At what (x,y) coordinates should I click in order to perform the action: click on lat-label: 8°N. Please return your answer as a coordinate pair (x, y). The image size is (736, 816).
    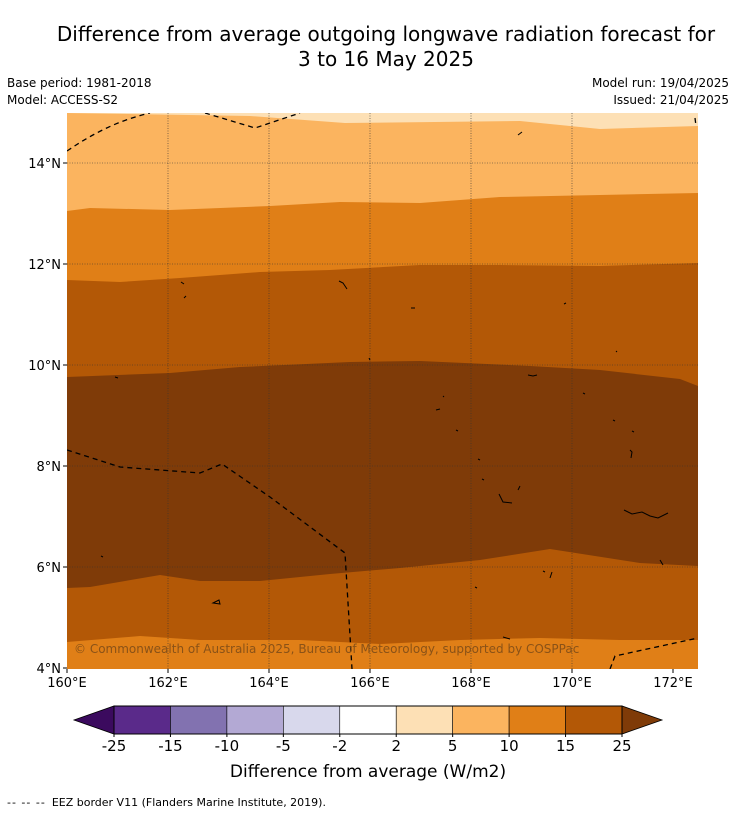
    Looking at the image, I should click on (49, 467).